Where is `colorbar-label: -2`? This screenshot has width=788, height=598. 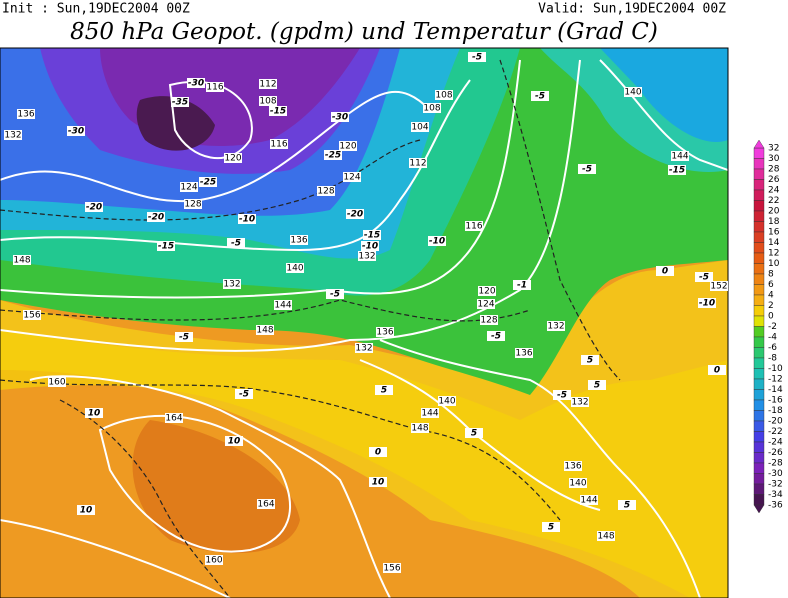 colorbar-label: -2 is located at coordinates (772, 327).